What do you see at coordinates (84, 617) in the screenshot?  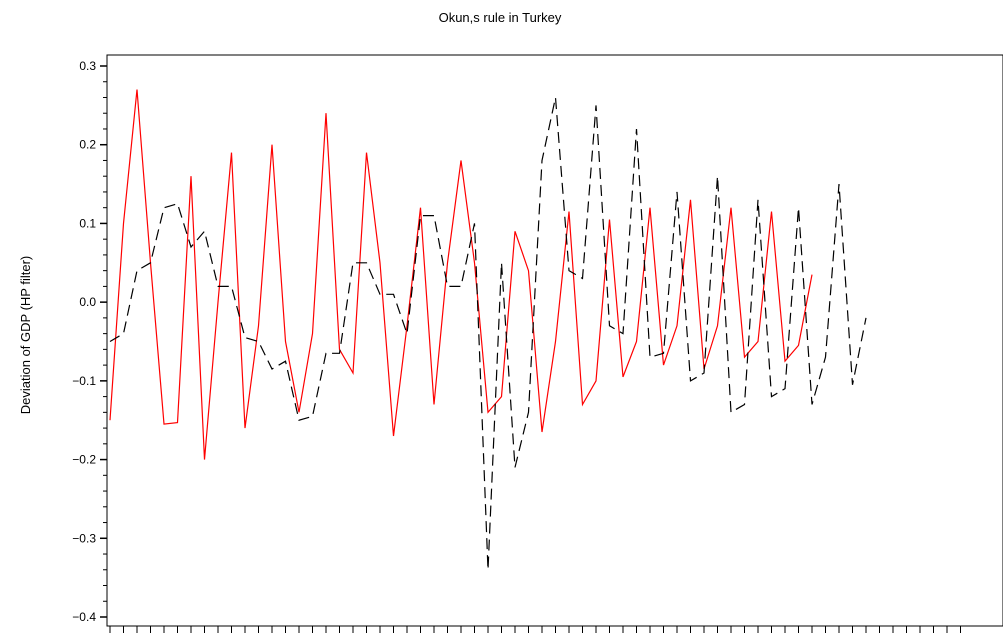 I see `y-tick-label: −0.4` at bounding box center [84, 617].